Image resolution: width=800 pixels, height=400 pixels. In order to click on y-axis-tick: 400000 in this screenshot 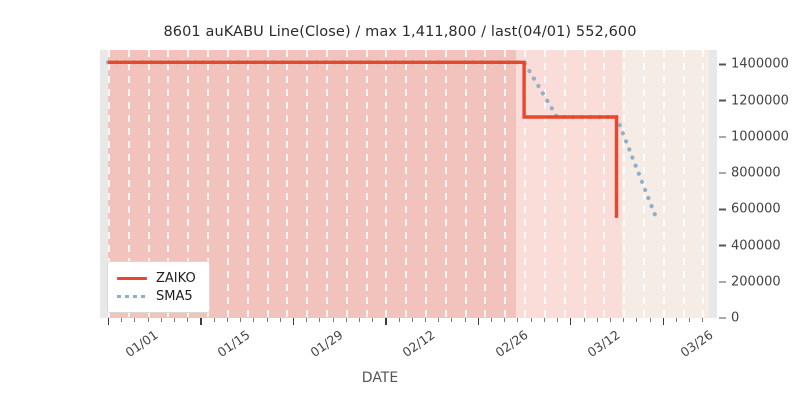, I will do `click(750, 245)`.